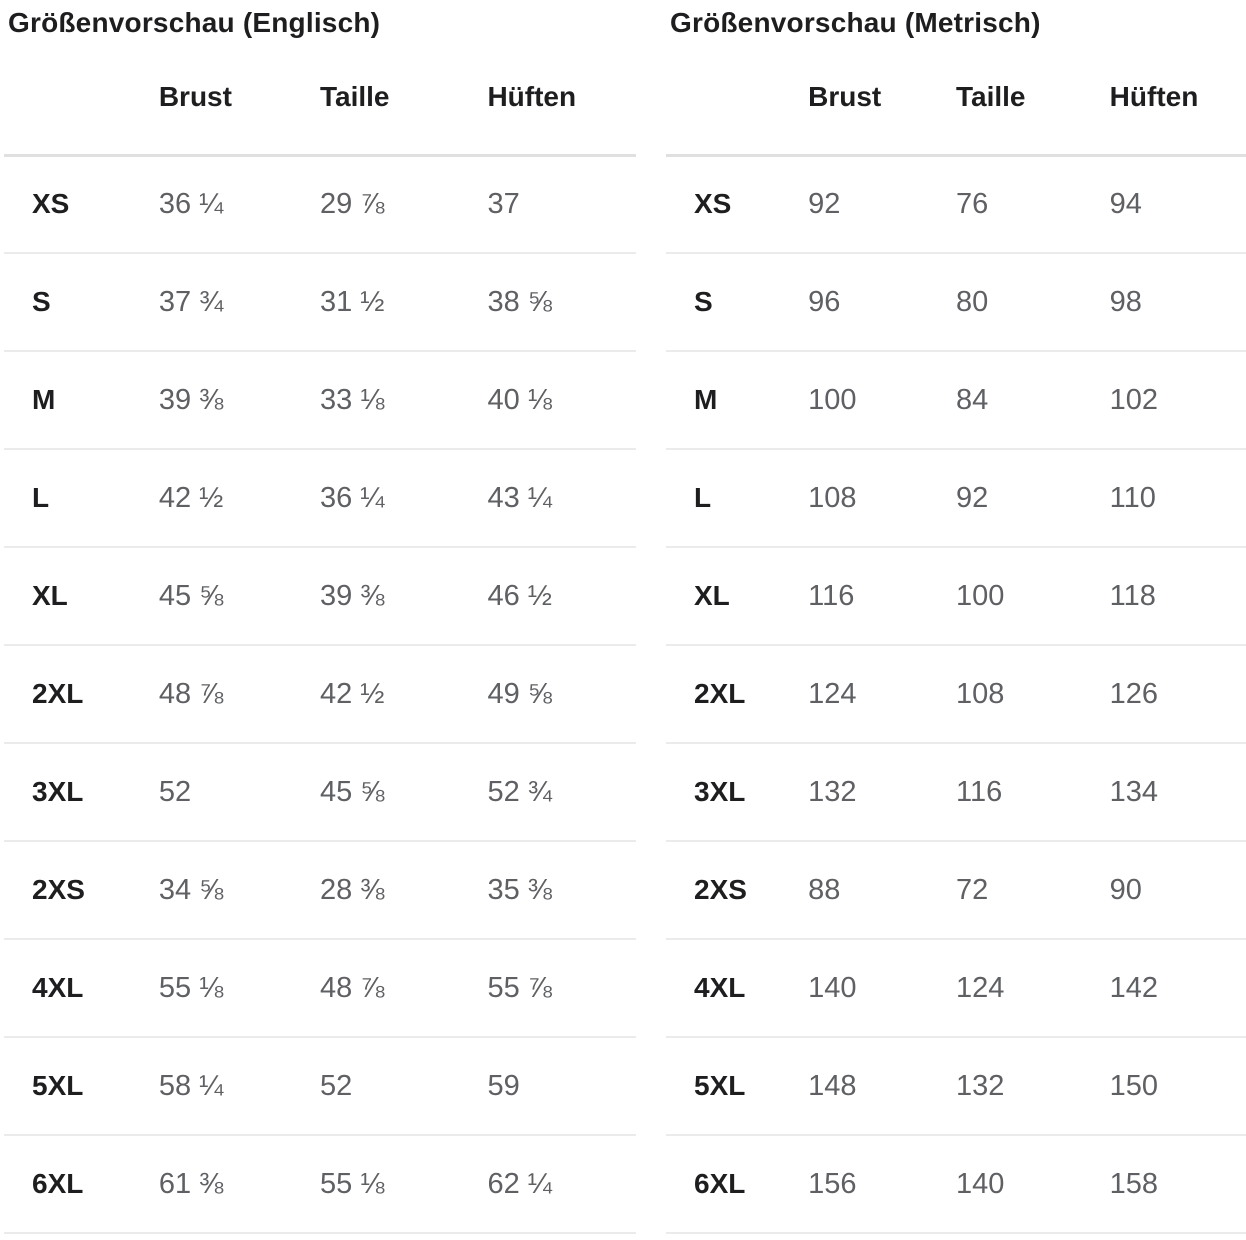 The height and width of the screenshot is (1240, 1246). I want to click on table-row: XS 92 76 94, so click(956, 204).